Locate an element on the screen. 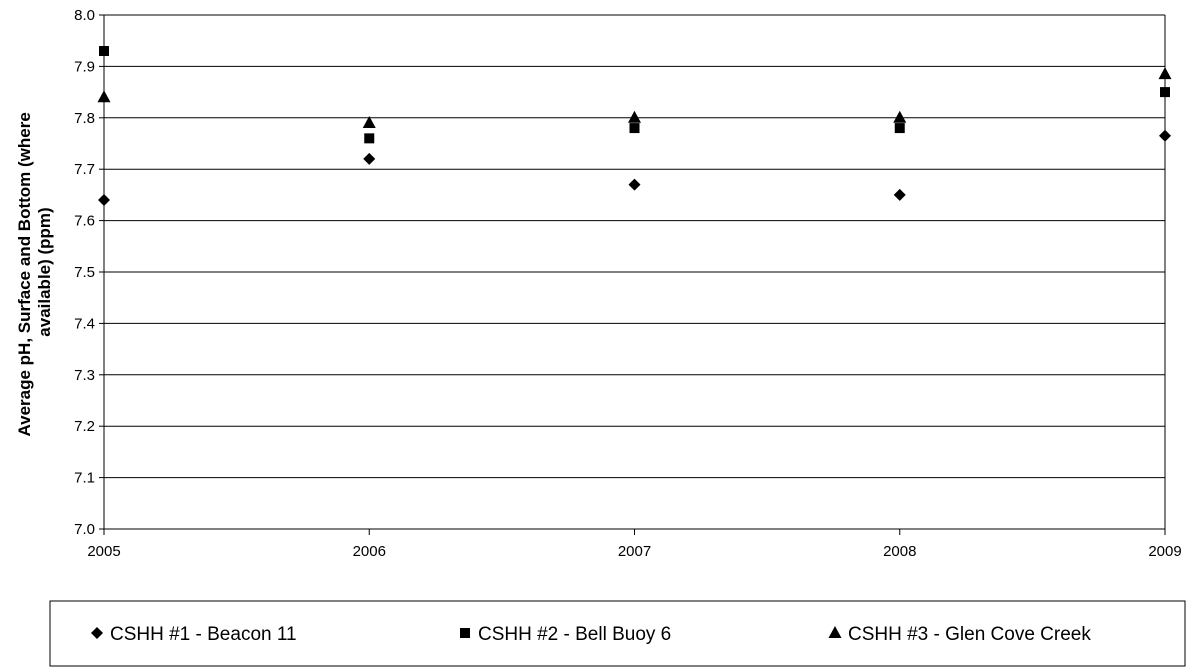  legend-label: CSHH #1 - Beacon 11 is located at coordinates (203, 634).